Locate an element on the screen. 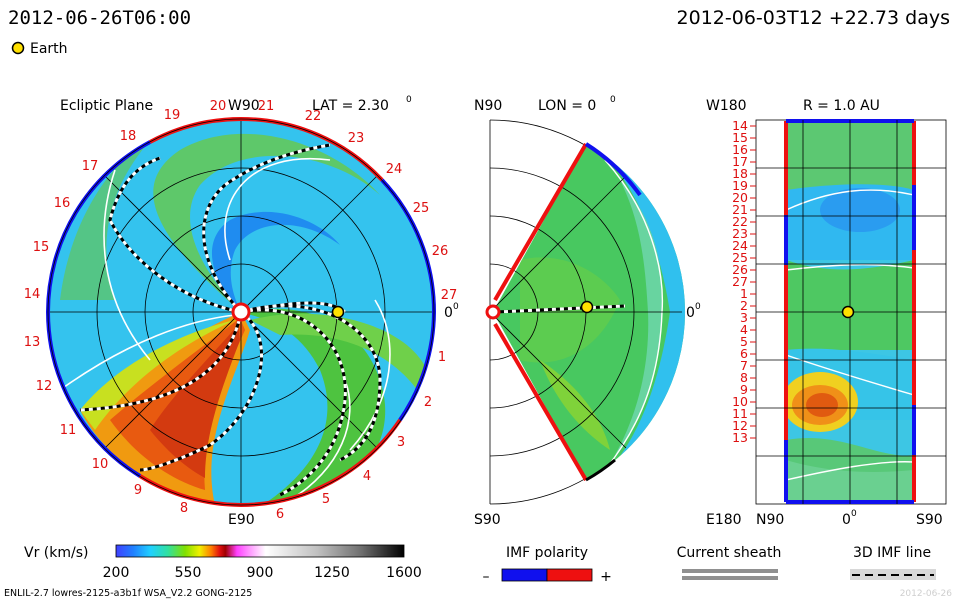 The height and width of the screenshot is (600, 960). meridional-earth-marker-icon is located at coordinates (587, 307).